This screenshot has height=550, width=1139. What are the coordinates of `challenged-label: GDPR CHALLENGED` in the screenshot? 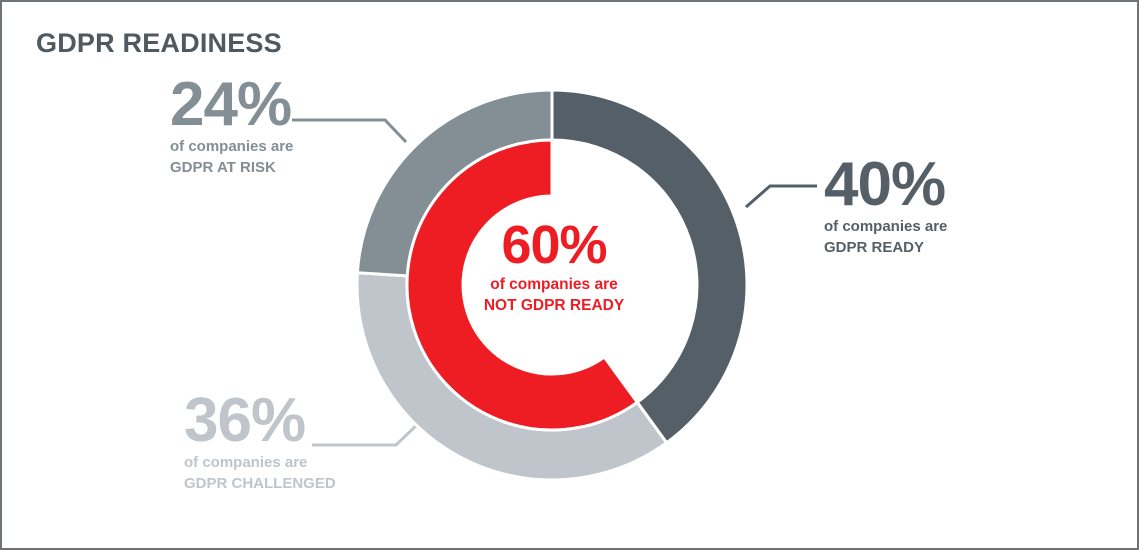 It's located at (260, 483).